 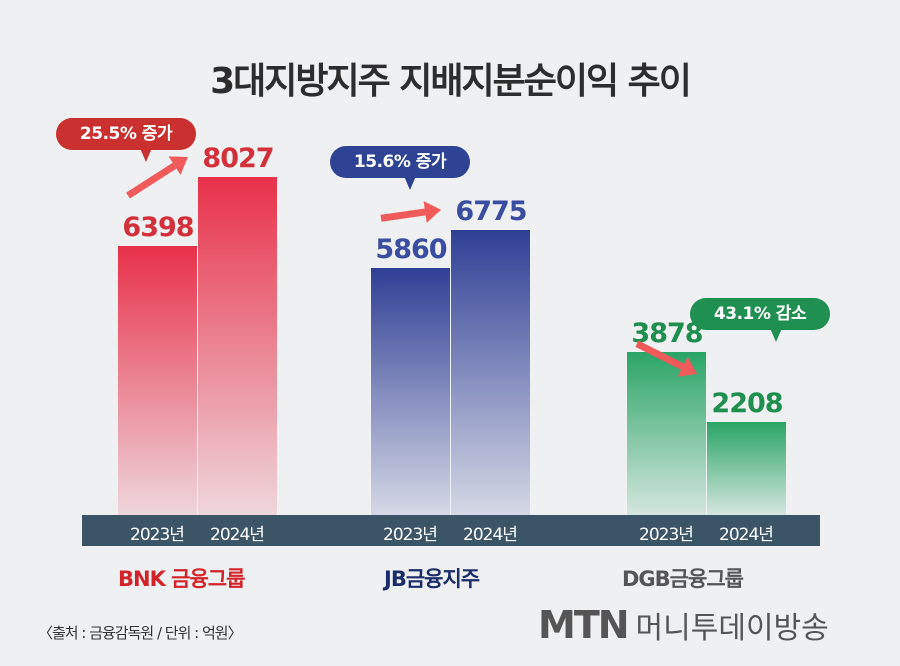 I want to click on data-label: 5860, so click(x=411, y=250).